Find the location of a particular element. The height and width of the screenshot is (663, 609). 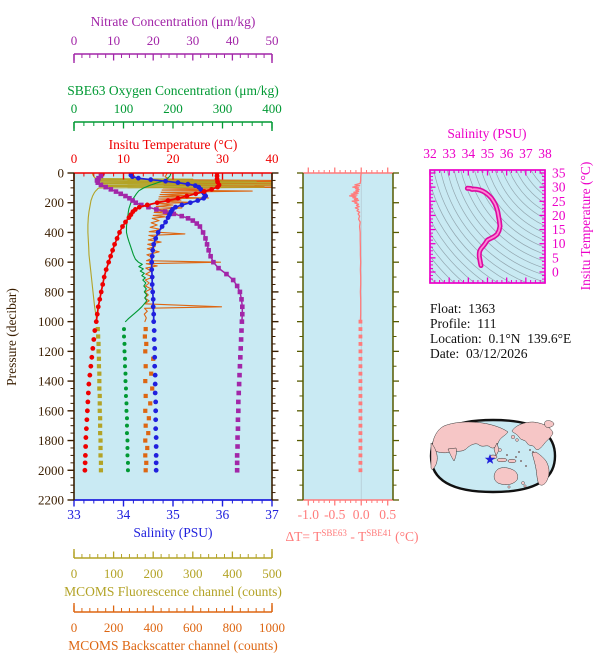

world-map is located at coordinates (493, 456).